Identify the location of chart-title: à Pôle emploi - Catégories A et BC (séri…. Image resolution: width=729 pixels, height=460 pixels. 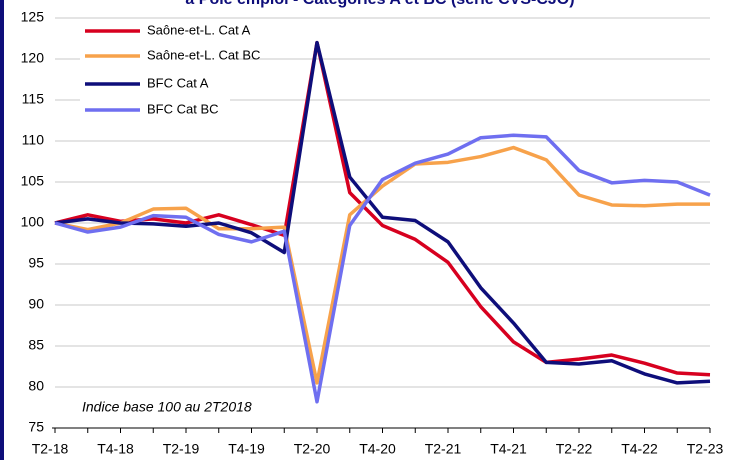
(379, 4).